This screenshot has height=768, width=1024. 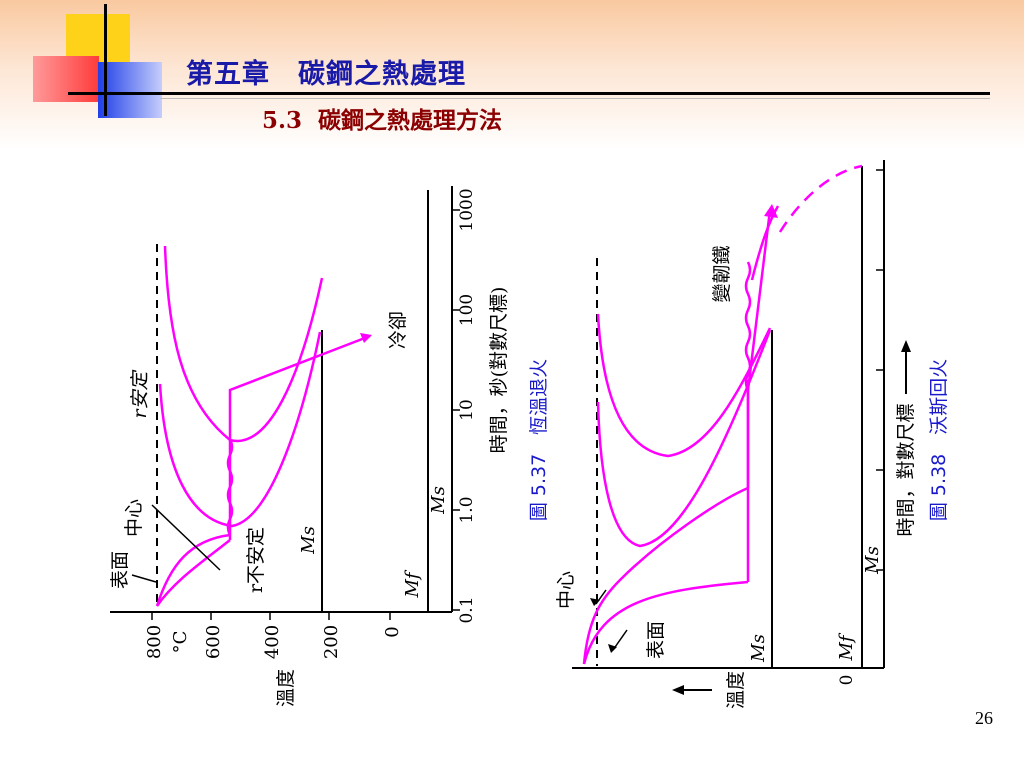 What do you see at coordinates (665, 575) in the screenshot?
I see `right-cooling-center-curve` at bounding box center [665, 575].